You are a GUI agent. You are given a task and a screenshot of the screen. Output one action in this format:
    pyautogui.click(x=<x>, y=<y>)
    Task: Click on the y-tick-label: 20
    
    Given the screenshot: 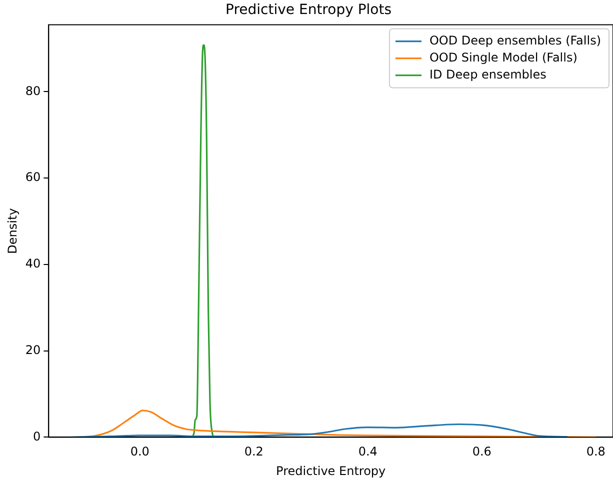 What is the action you would take?
    pyautogui.click(x=33, y=349)
    